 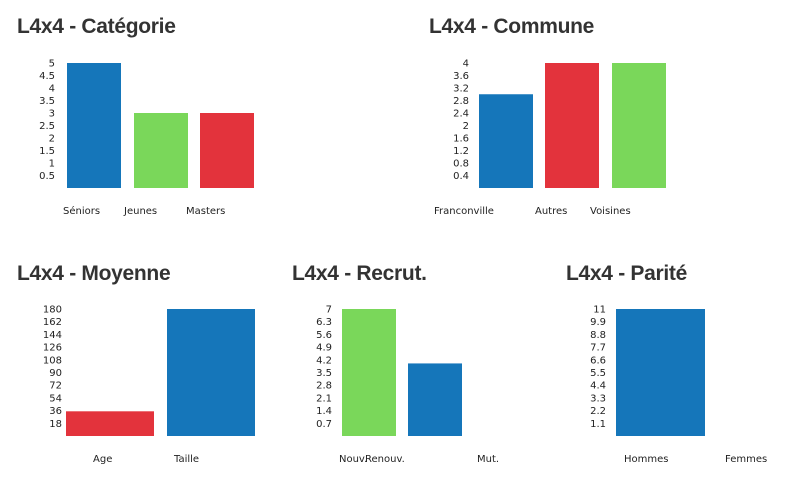 What do you see at coordinates (52, 322) in the screenshot?
I see `y-tick-label: 162` at bounding box center [52, 322].